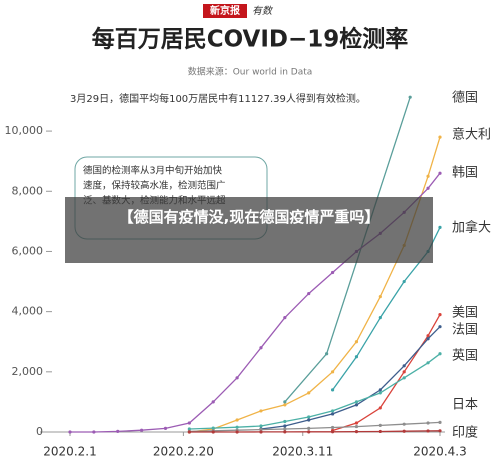  What do you see at coordinates (465, 98) in the screenshot?
I see `legend-label: 德国` at bounding box center [465, 98].